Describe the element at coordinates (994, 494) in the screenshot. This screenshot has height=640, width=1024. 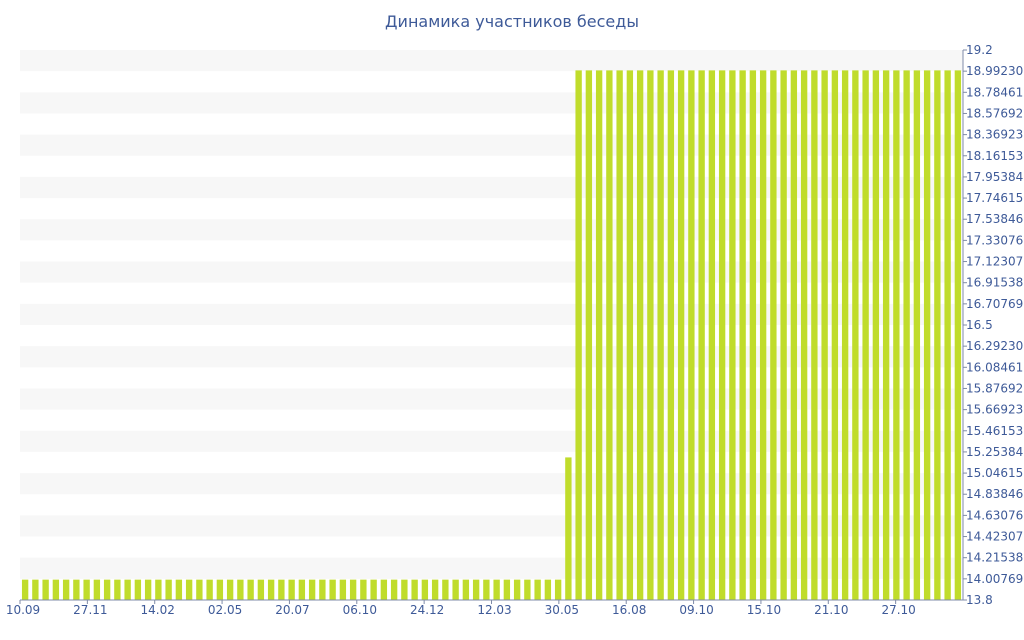
I see `y-tick-label: 14.83846` at that location.